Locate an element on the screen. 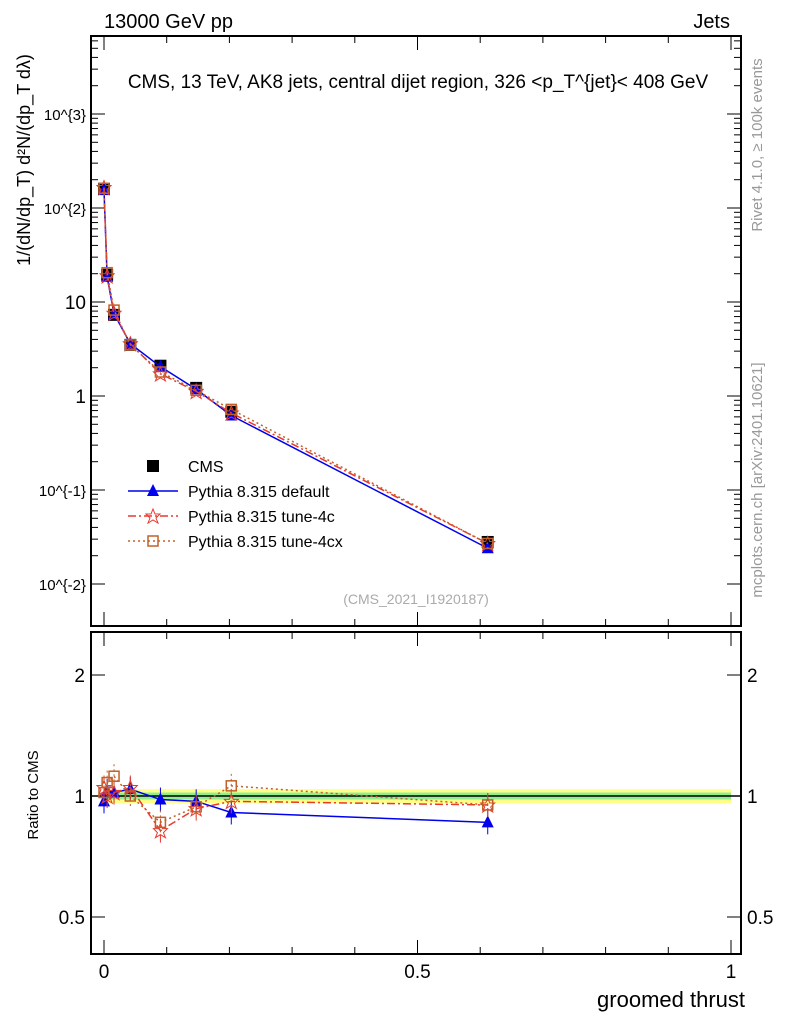  ratio-tick-label-right: 2 is located at coordinates (752, 676).